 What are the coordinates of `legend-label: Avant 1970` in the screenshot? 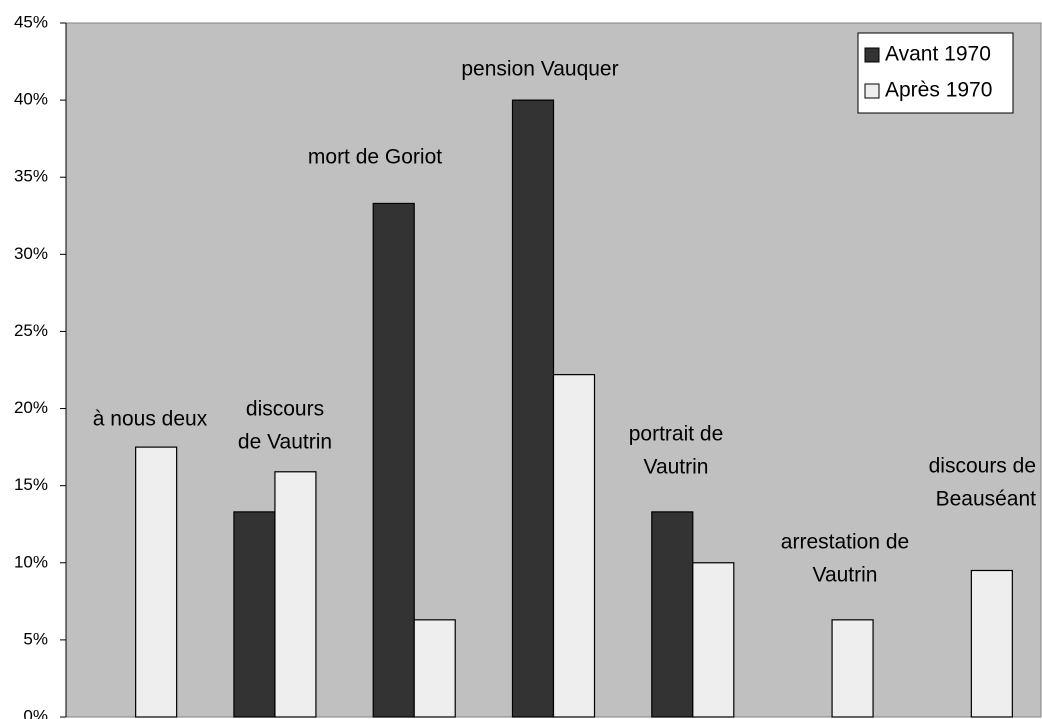 It's located at (938, 54).